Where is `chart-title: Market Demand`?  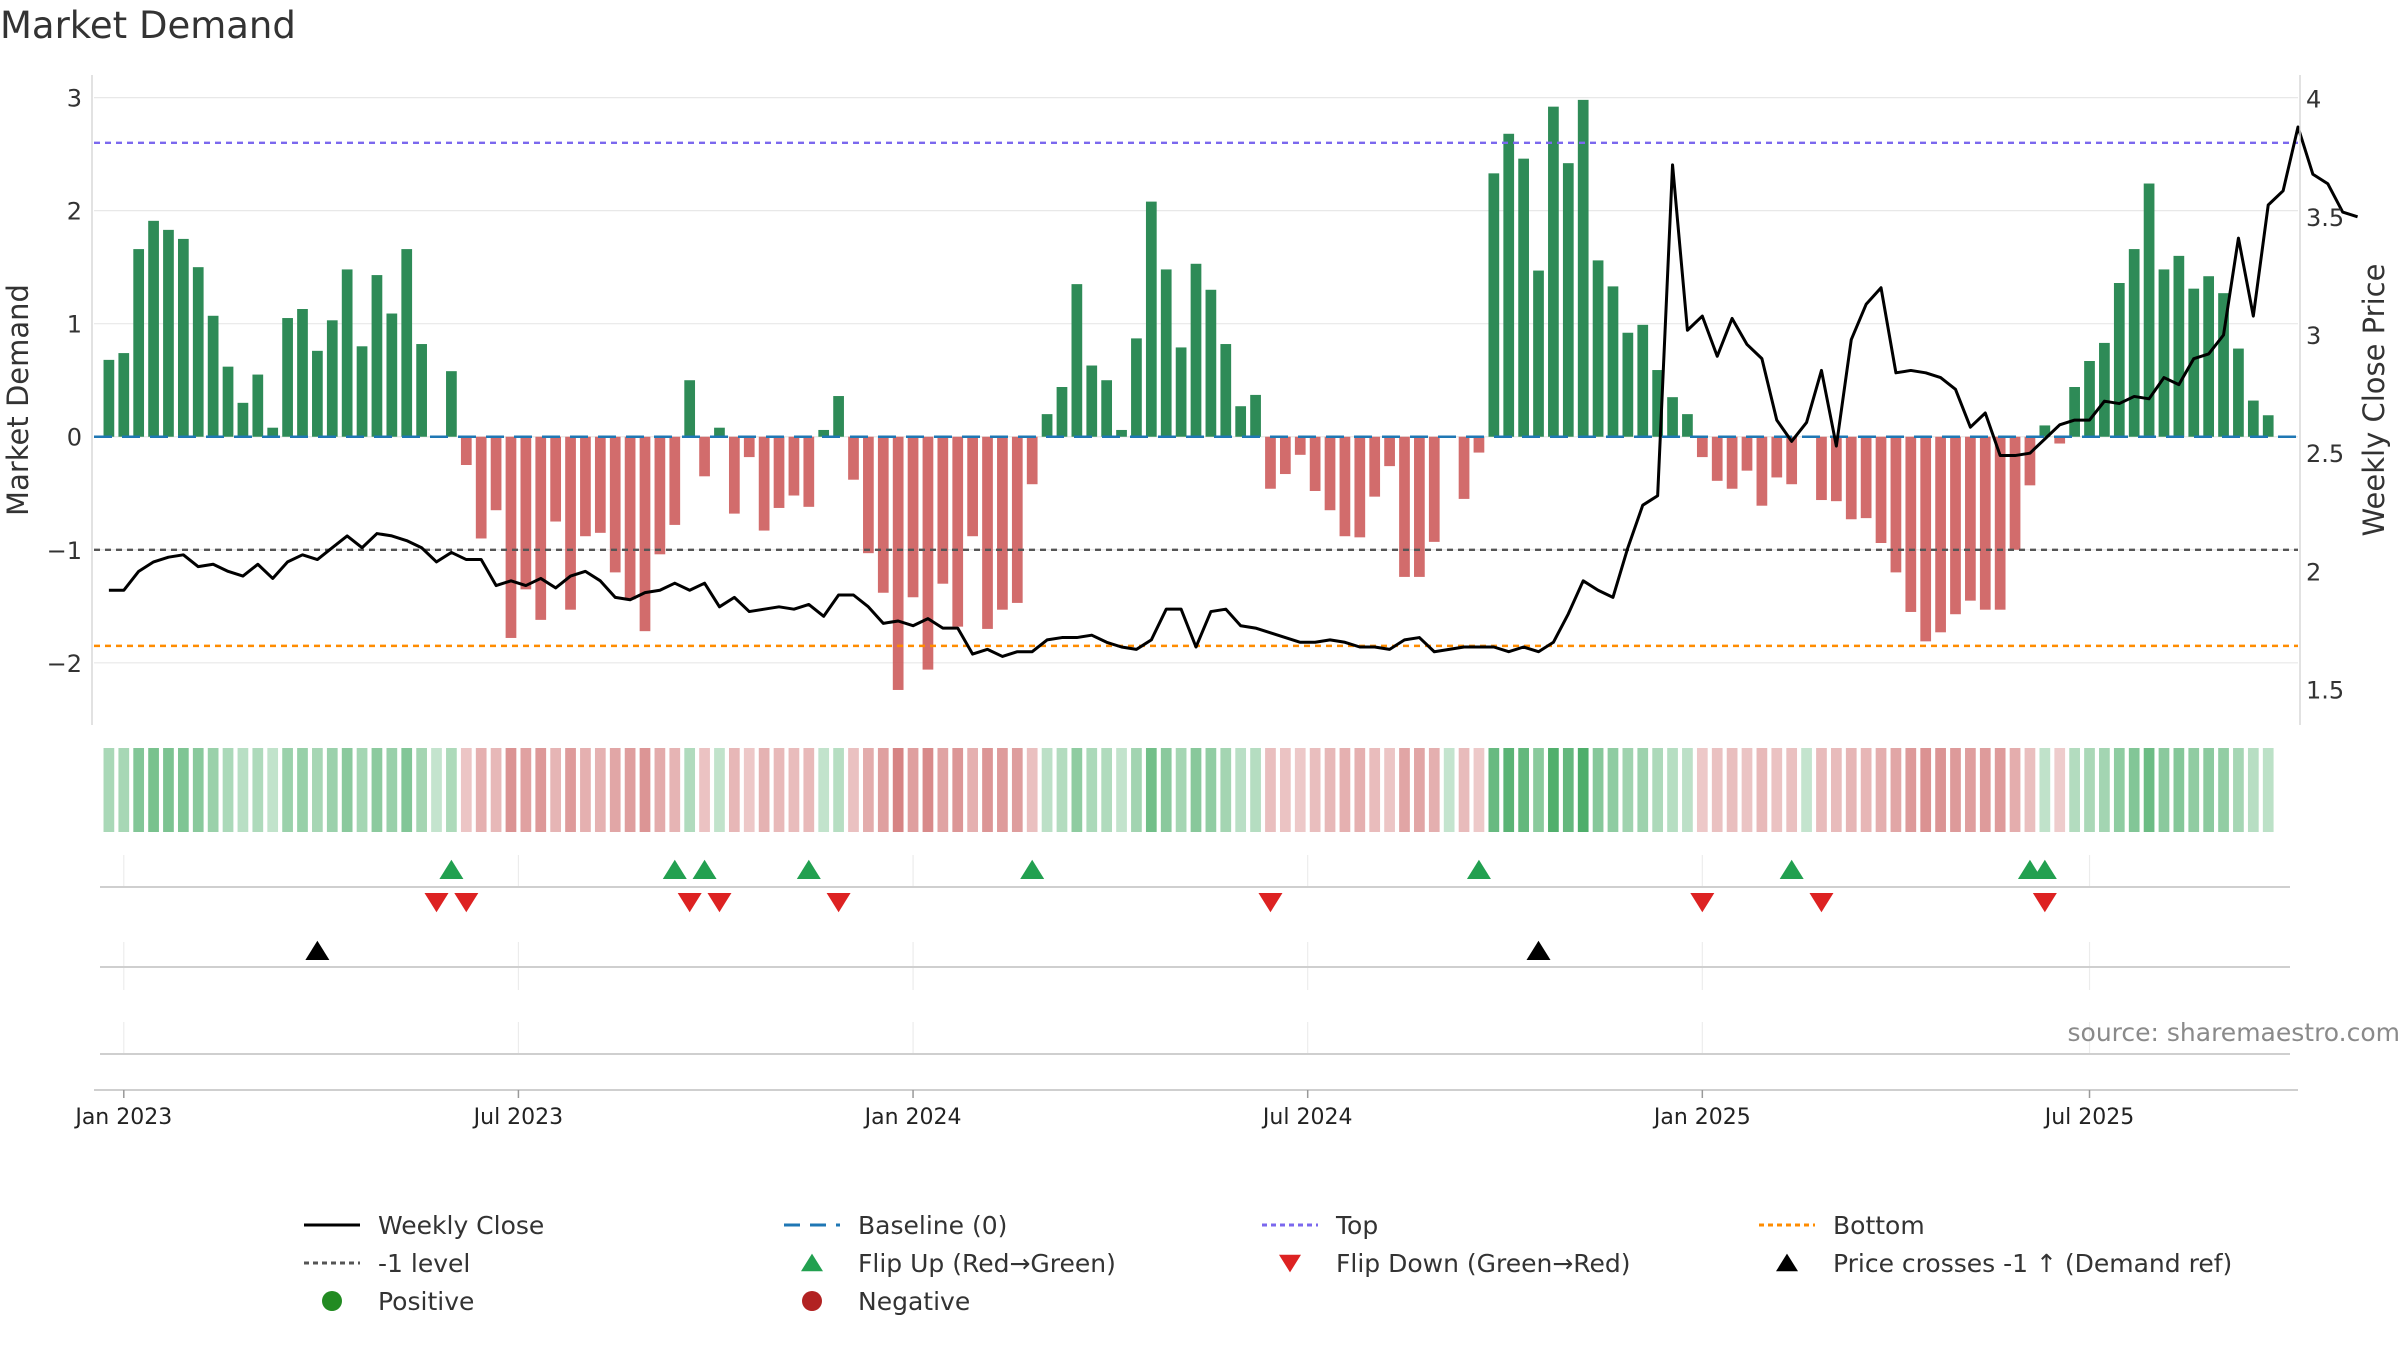
chart-title: Market Demand is located at coordinates (148, 25).